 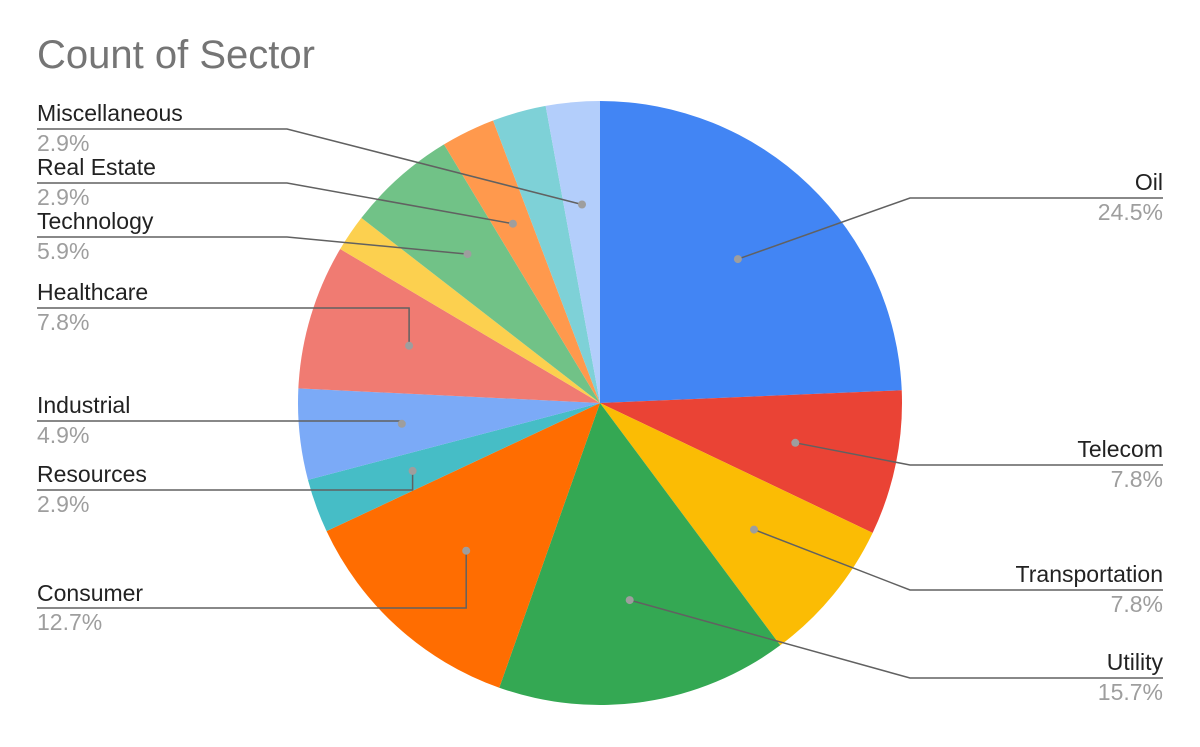 I want to click on leader-line-consumer, so click(x=252, y=579).